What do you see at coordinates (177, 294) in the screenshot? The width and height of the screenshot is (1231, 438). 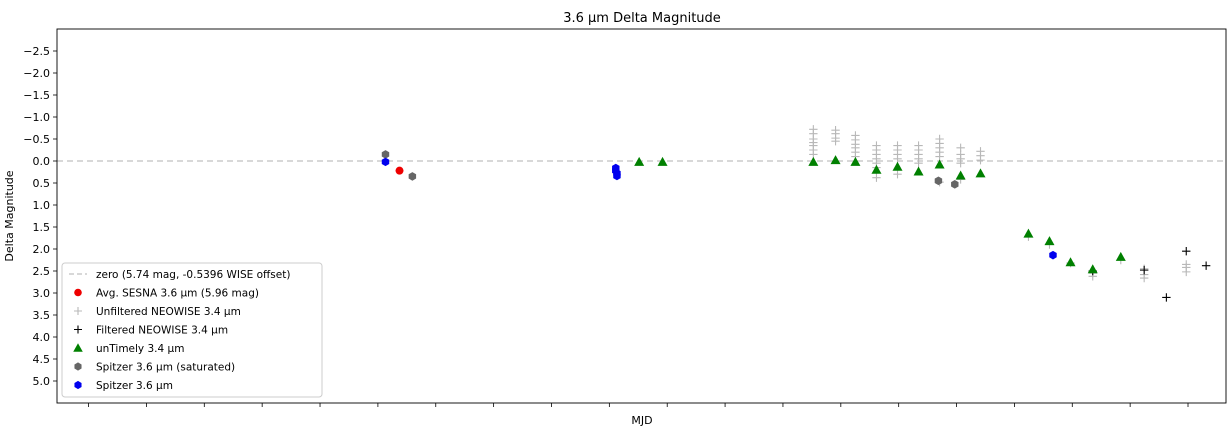 I see `legend-label: Avg. SESNA 3.6 μm (5.96 mag)` at bounding box center [177, 294].